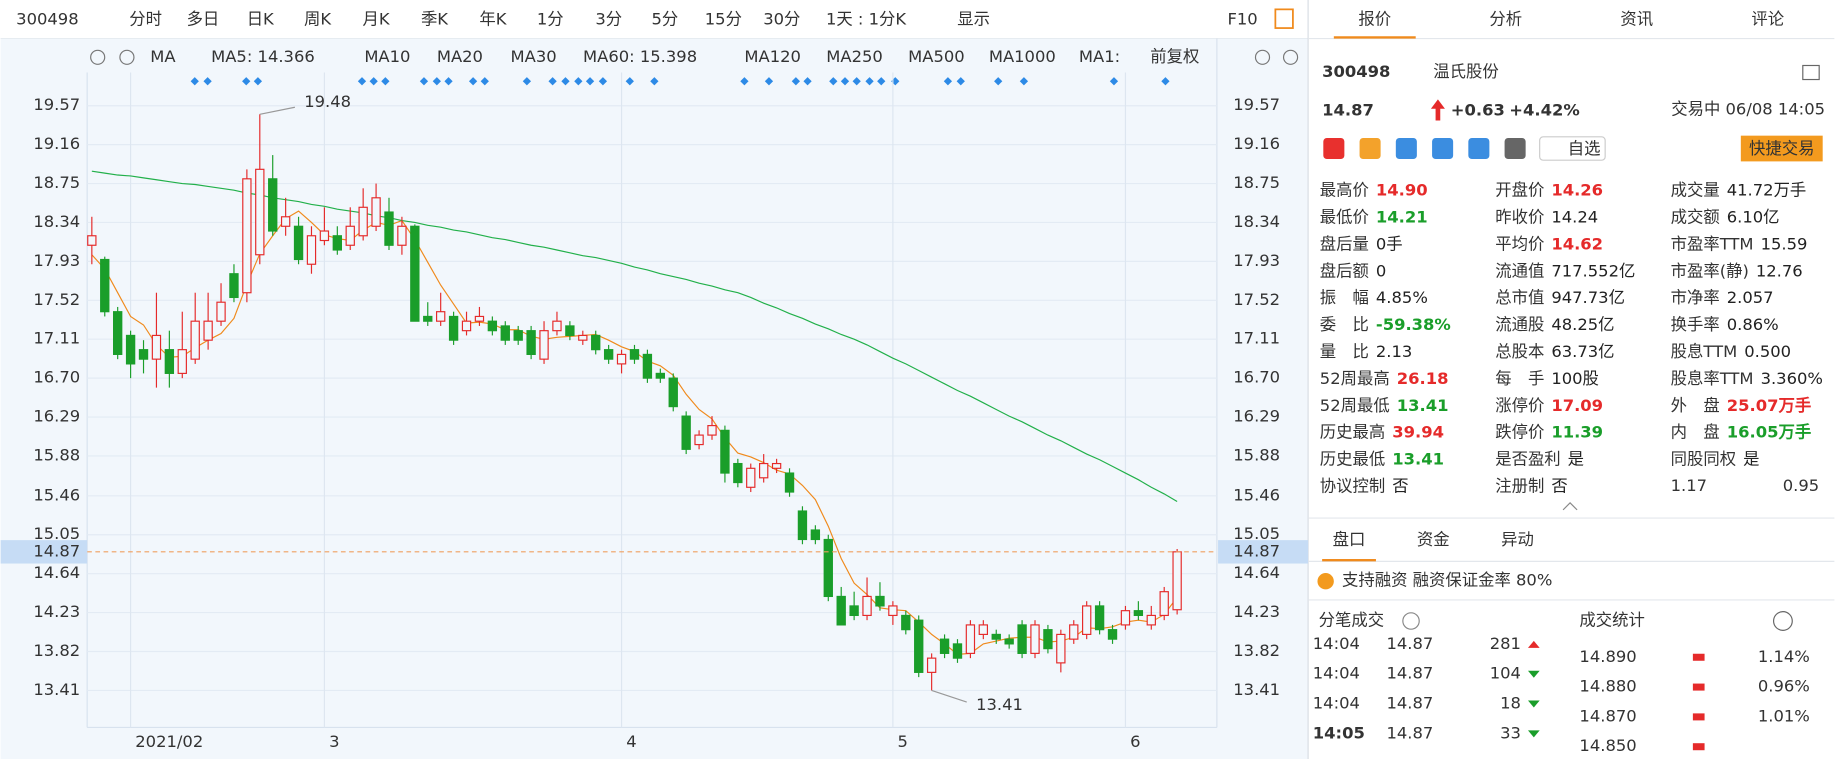 The image size is (1835, 759). What do you see at coordinates (1385, 324) in the screenshot?
I see `stat: 委 比 -59.38%` at bounding box center [1385, 324].